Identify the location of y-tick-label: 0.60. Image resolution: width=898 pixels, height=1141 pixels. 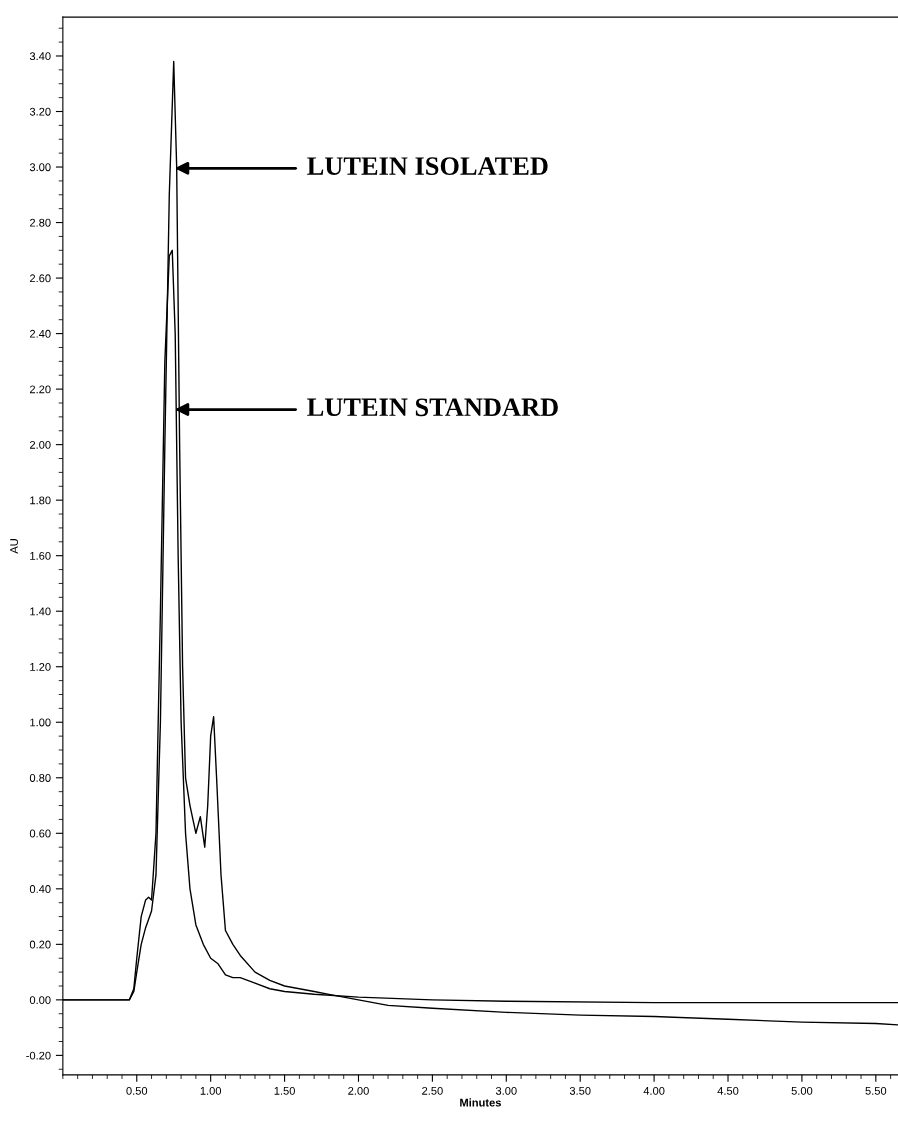
(40, 833).